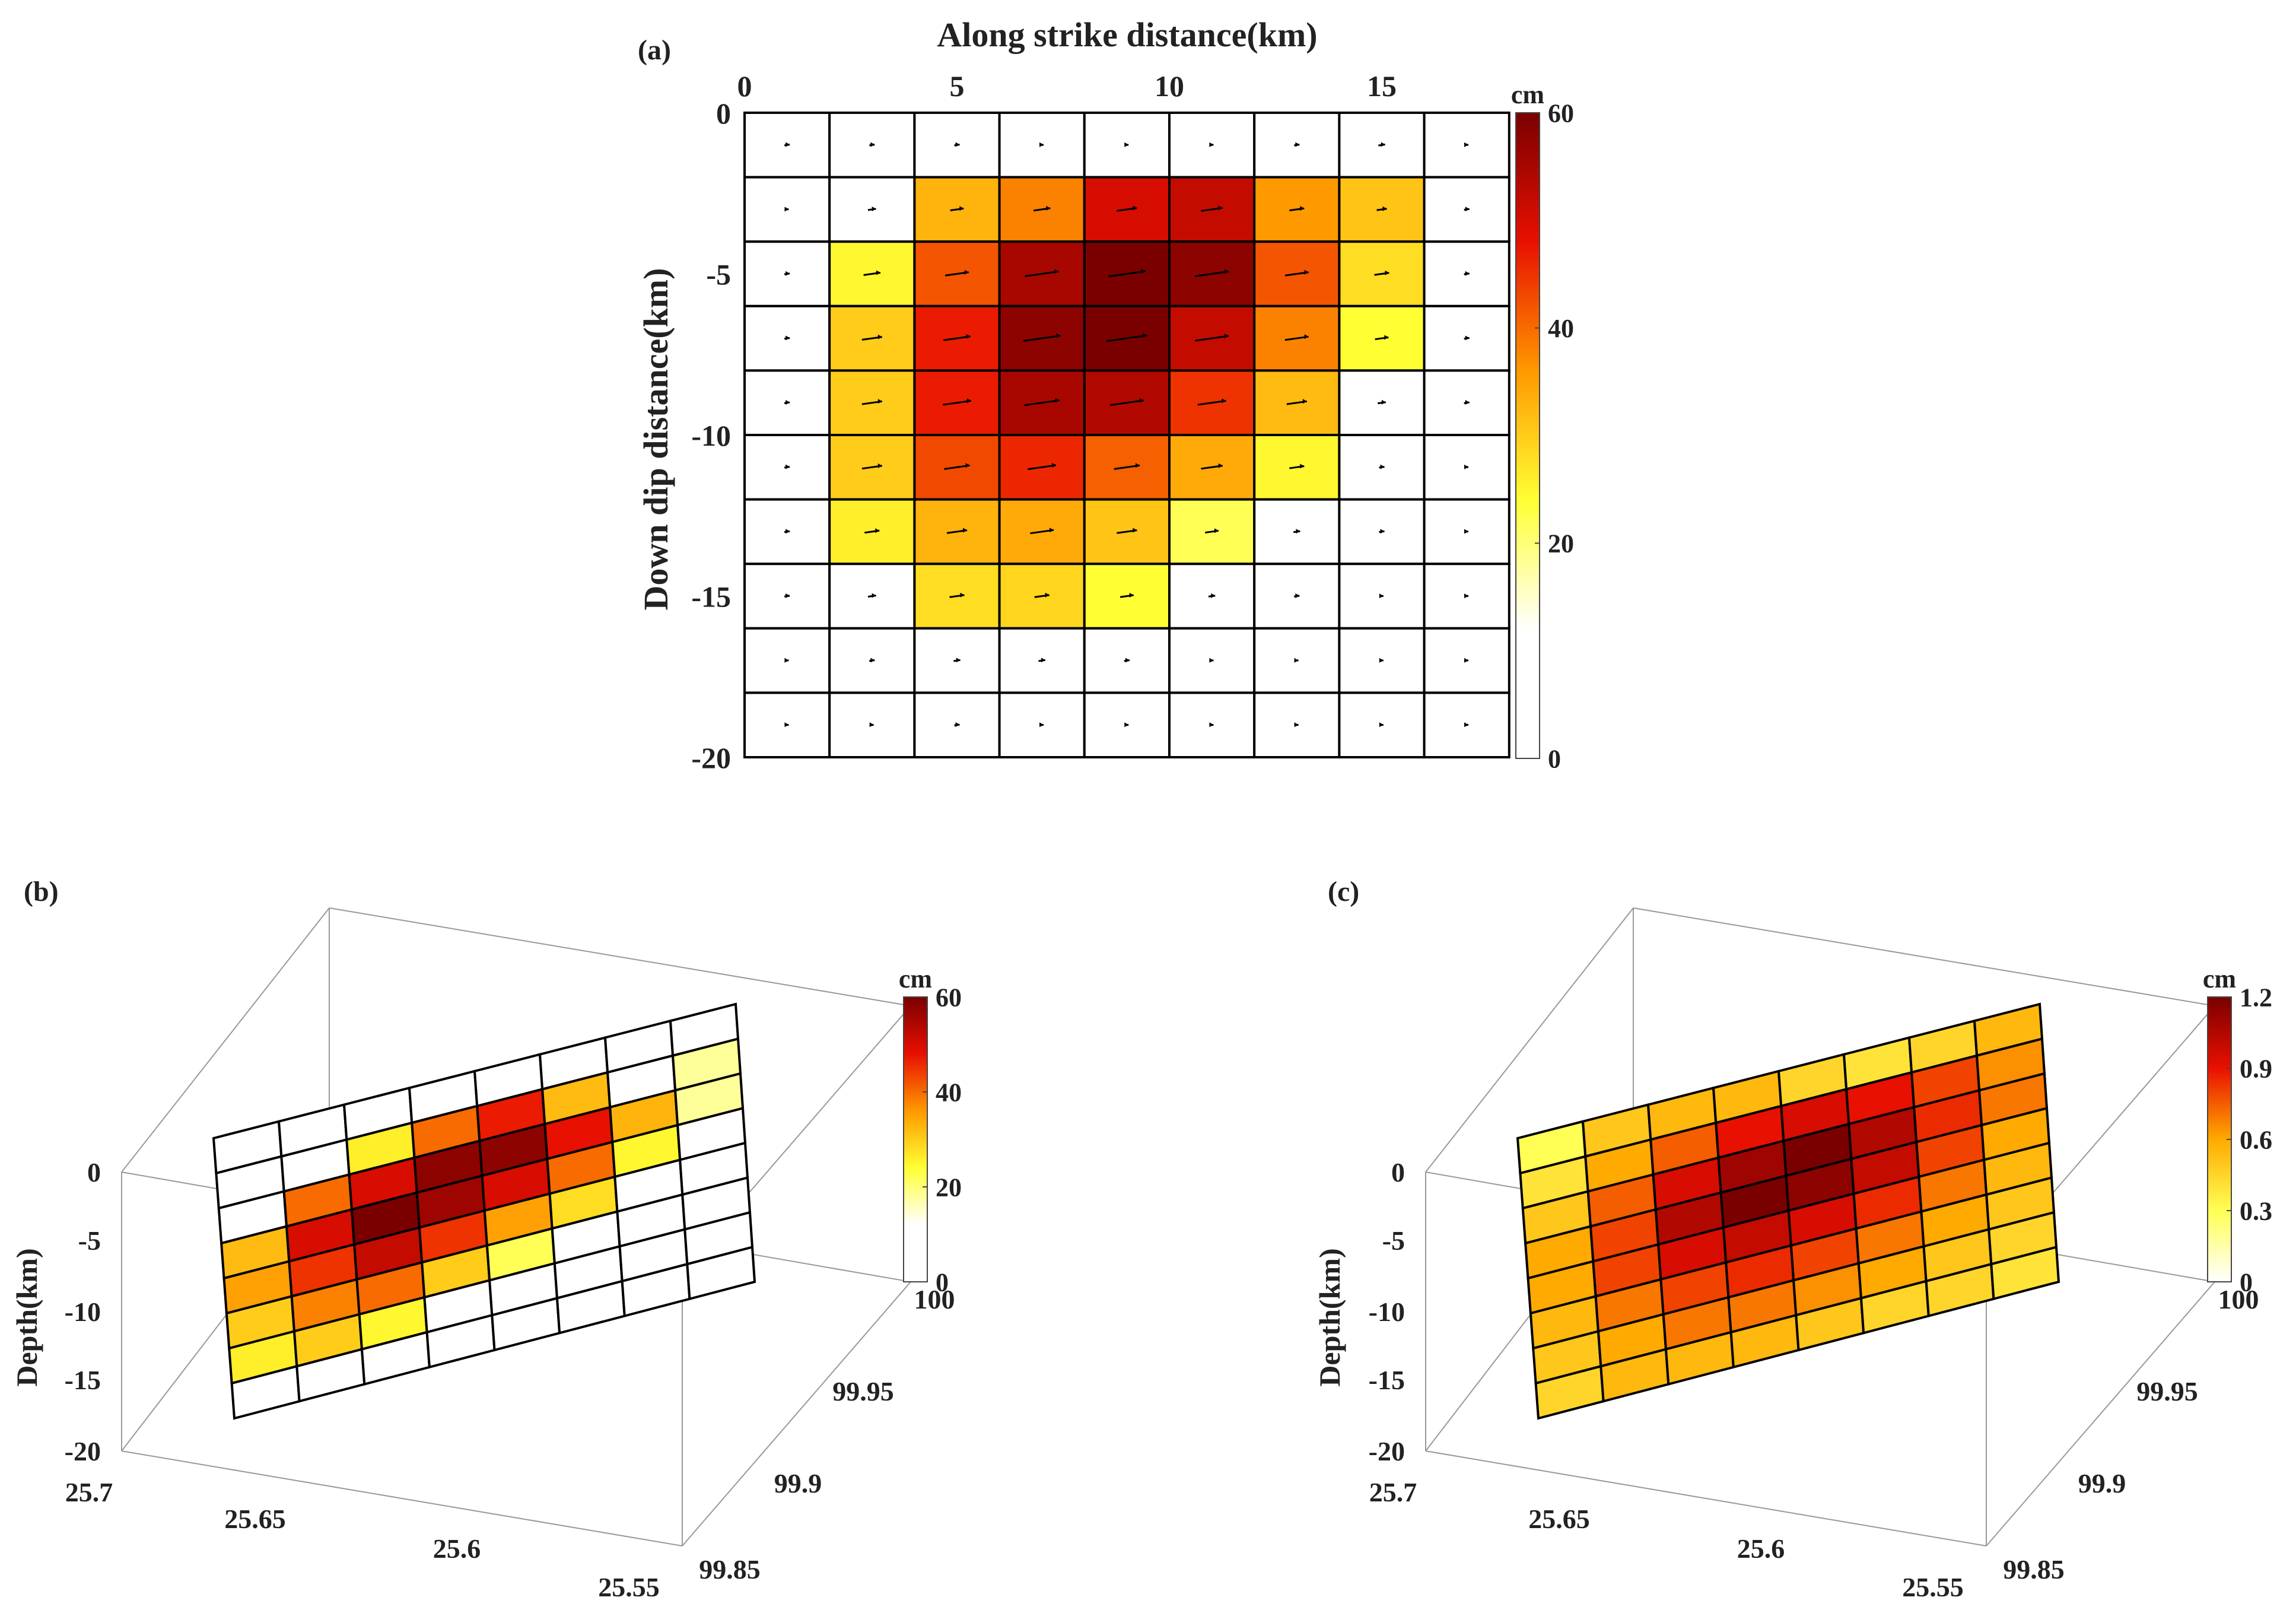  What do you see at coordinates (934, 1299) in the screenshot?
I see `y-tick-label: 100` at bounding box center [934, 1299].